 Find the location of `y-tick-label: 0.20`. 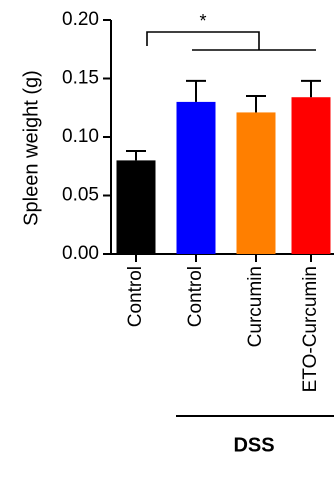

y-tick-label: 0.20 is located at coordinates (80, 19).